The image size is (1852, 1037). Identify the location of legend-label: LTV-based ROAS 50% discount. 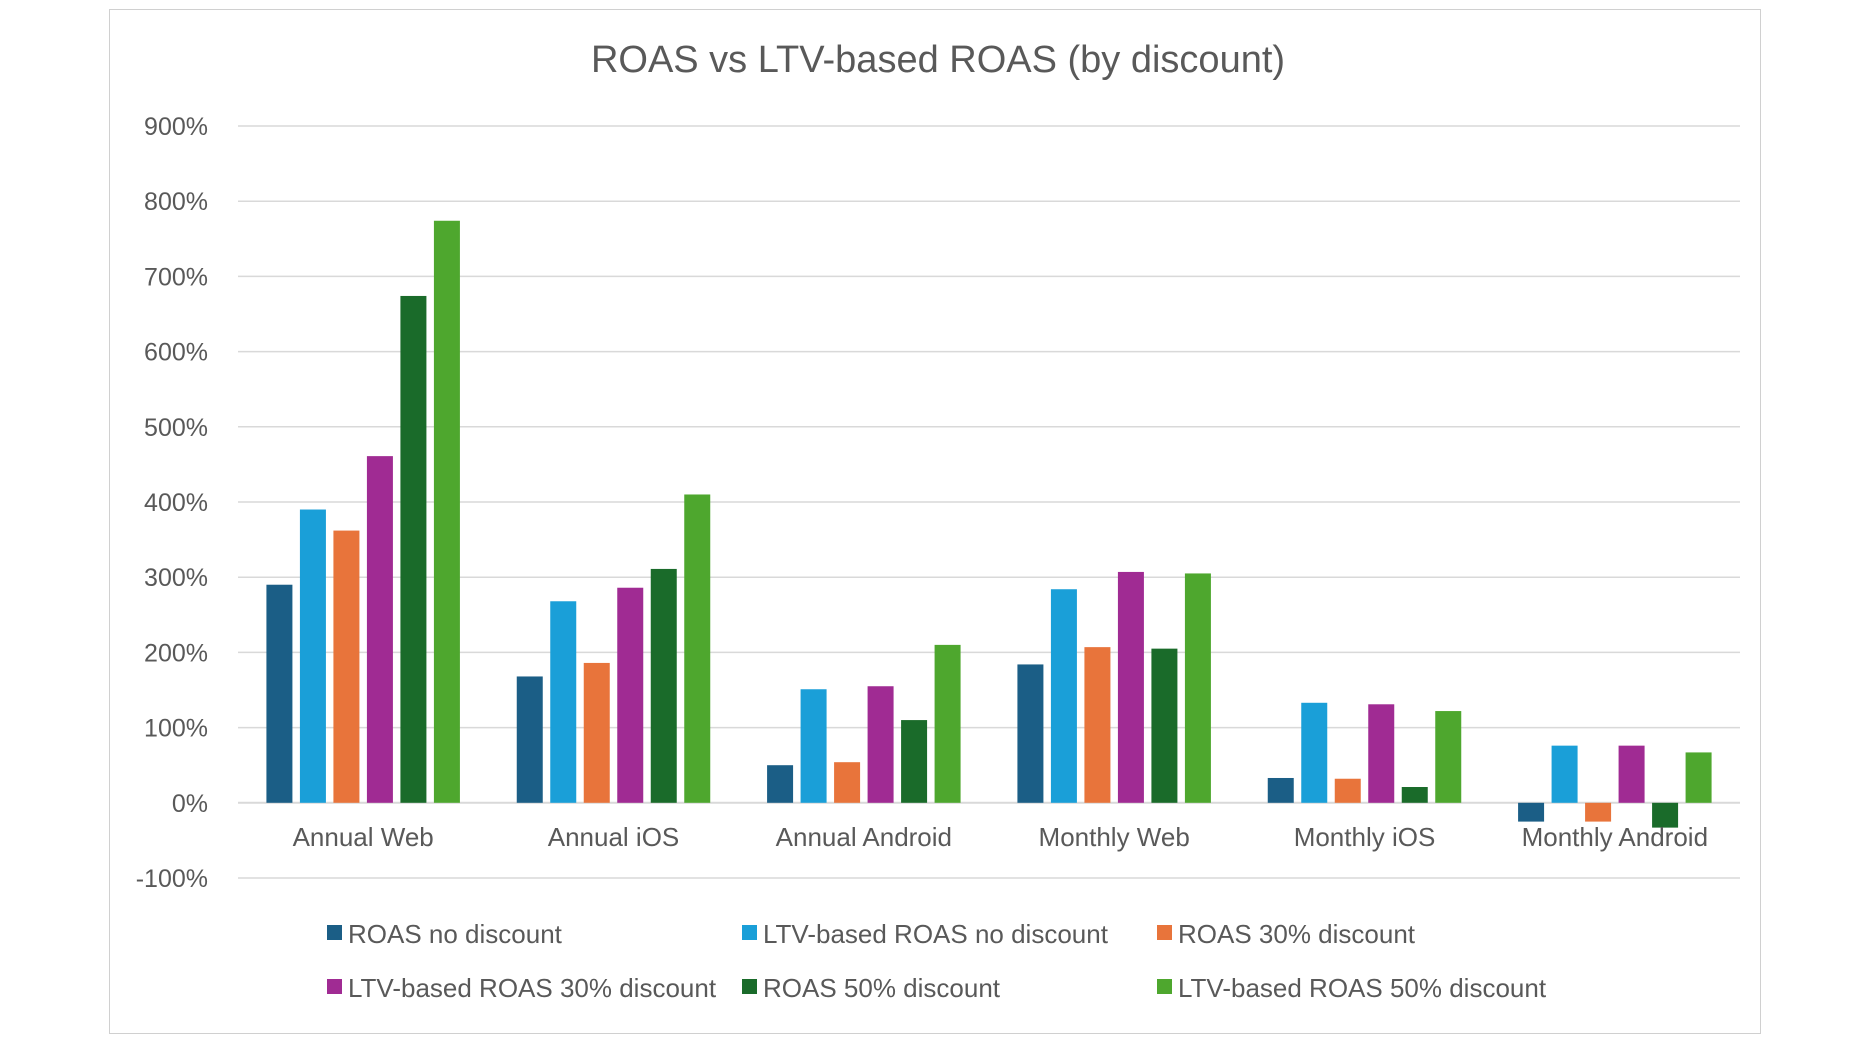
(1362, 988).